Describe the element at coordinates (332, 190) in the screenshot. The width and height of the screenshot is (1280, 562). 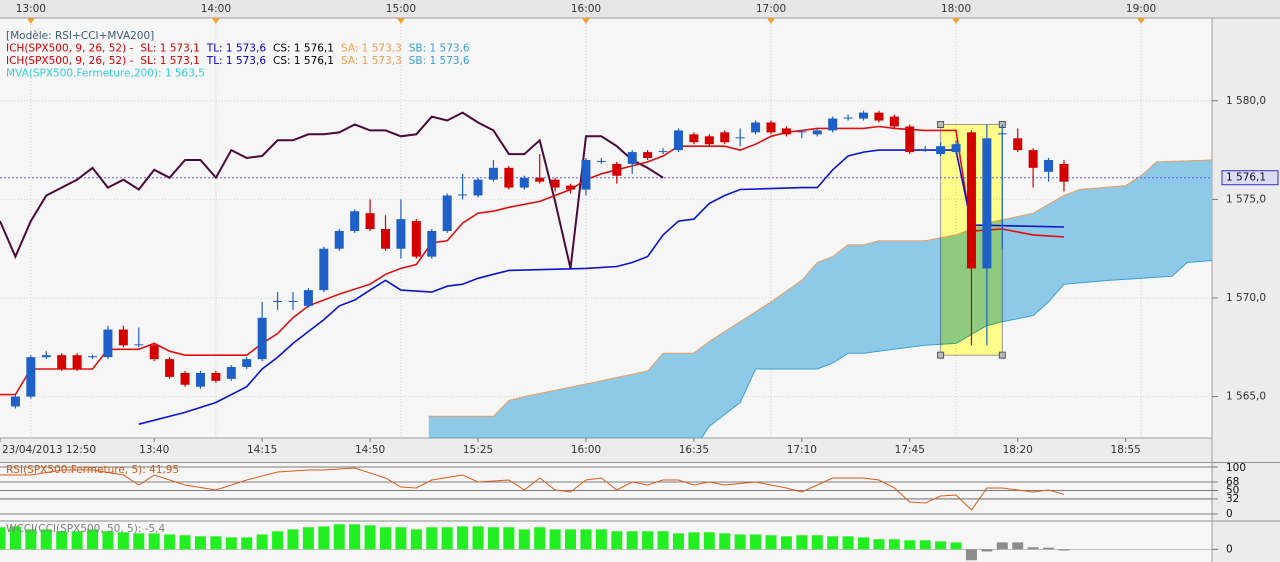
I see `indicator-line` at that location.